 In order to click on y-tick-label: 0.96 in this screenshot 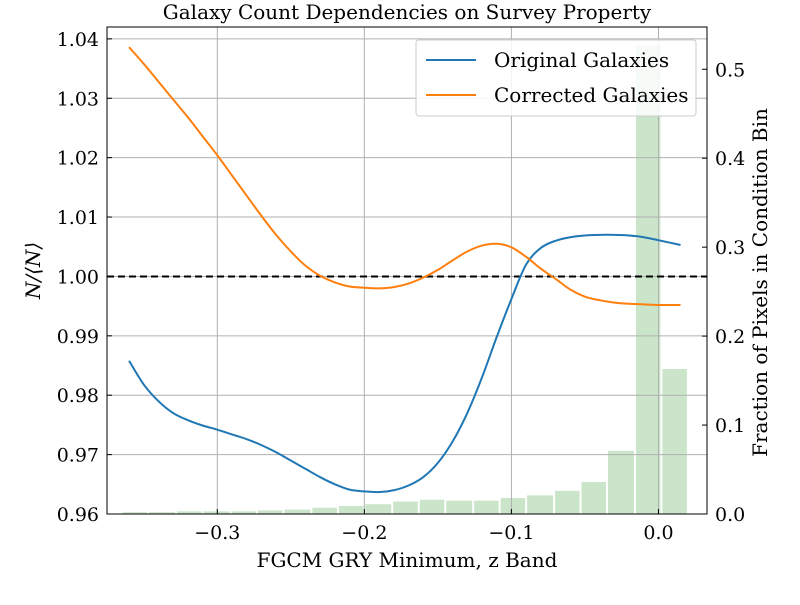, I will do `click(78, 515)`.